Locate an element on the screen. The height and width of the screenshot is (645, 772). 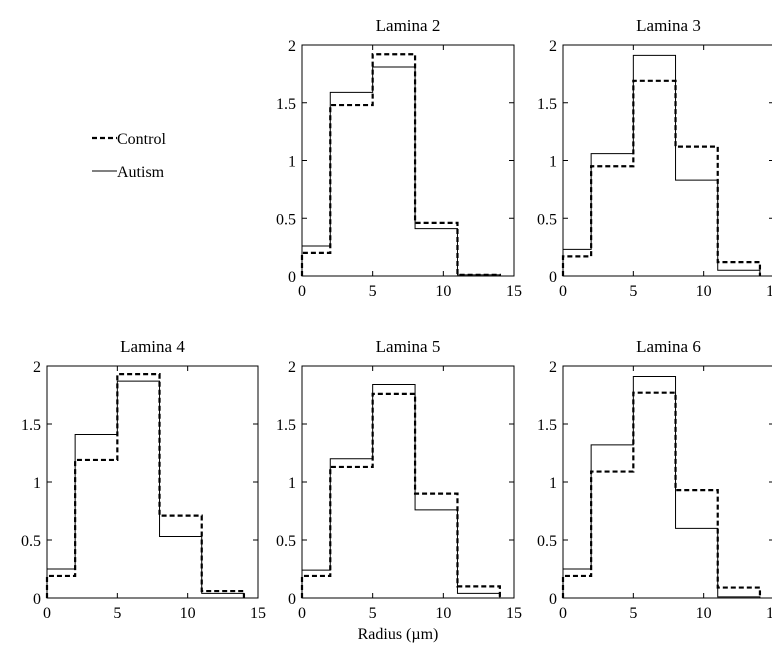
panel-title: Lamina 3 is located at coordinates (668, 25).